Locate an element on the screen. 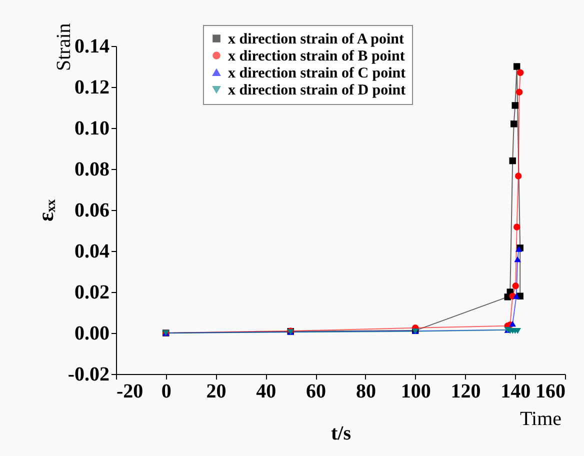  x-tick-label: -20 is located at coordinates (130, 391).